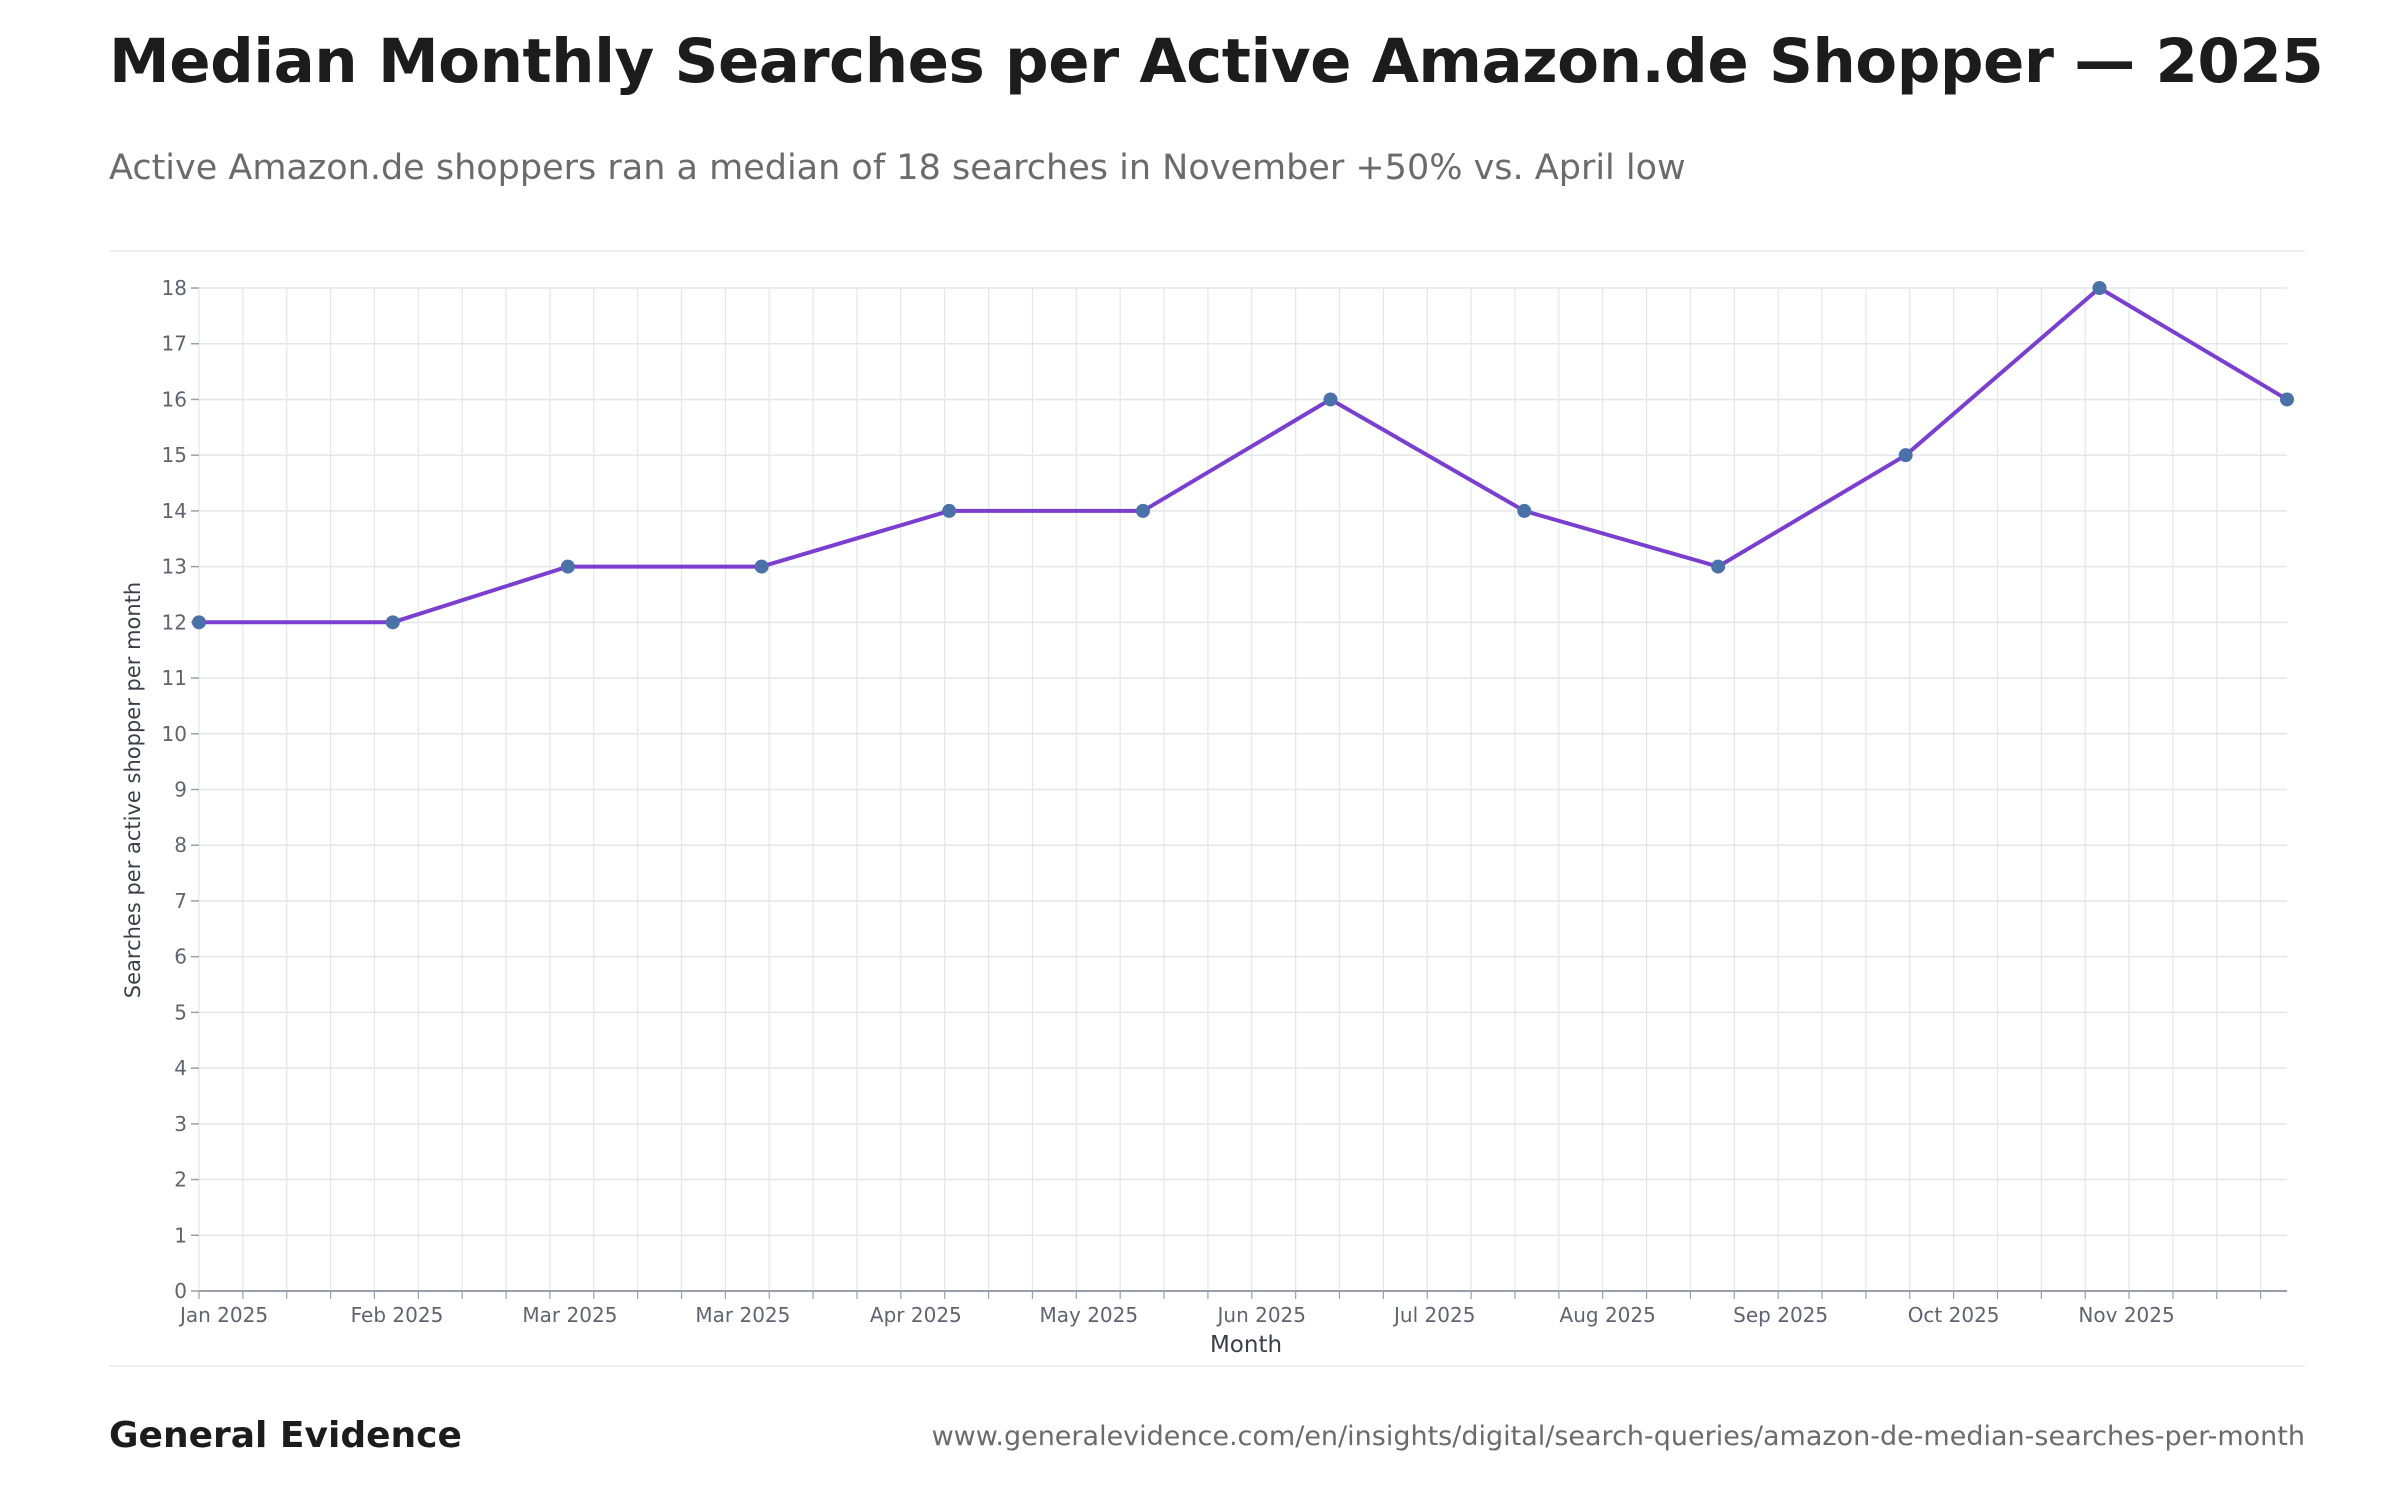  Describe the element at coordinates (180, 845) in the screenshot. I see `y-tick-label: 8` at that location.